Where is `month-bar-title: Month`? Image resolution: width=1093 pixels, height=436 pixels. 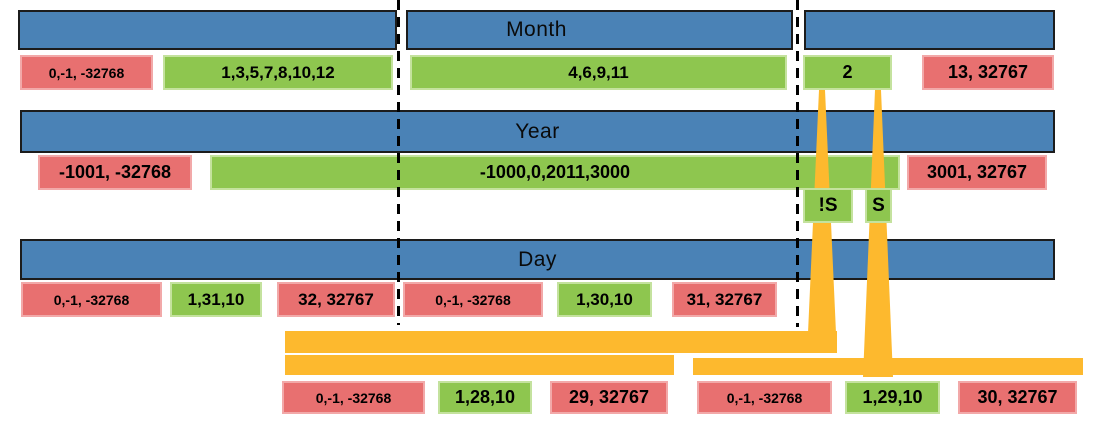
month-bar-title: Month is located at coordinates (536, 29).